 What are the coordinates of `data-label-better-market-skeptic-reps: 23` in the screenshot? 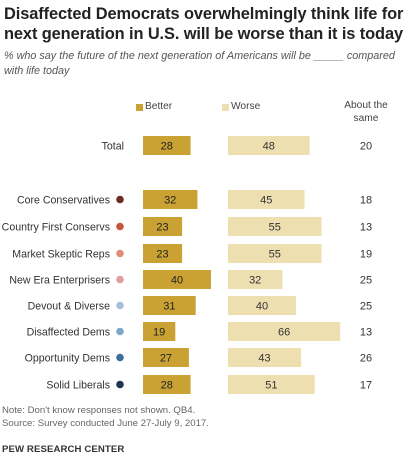 It's located at (162, 255).